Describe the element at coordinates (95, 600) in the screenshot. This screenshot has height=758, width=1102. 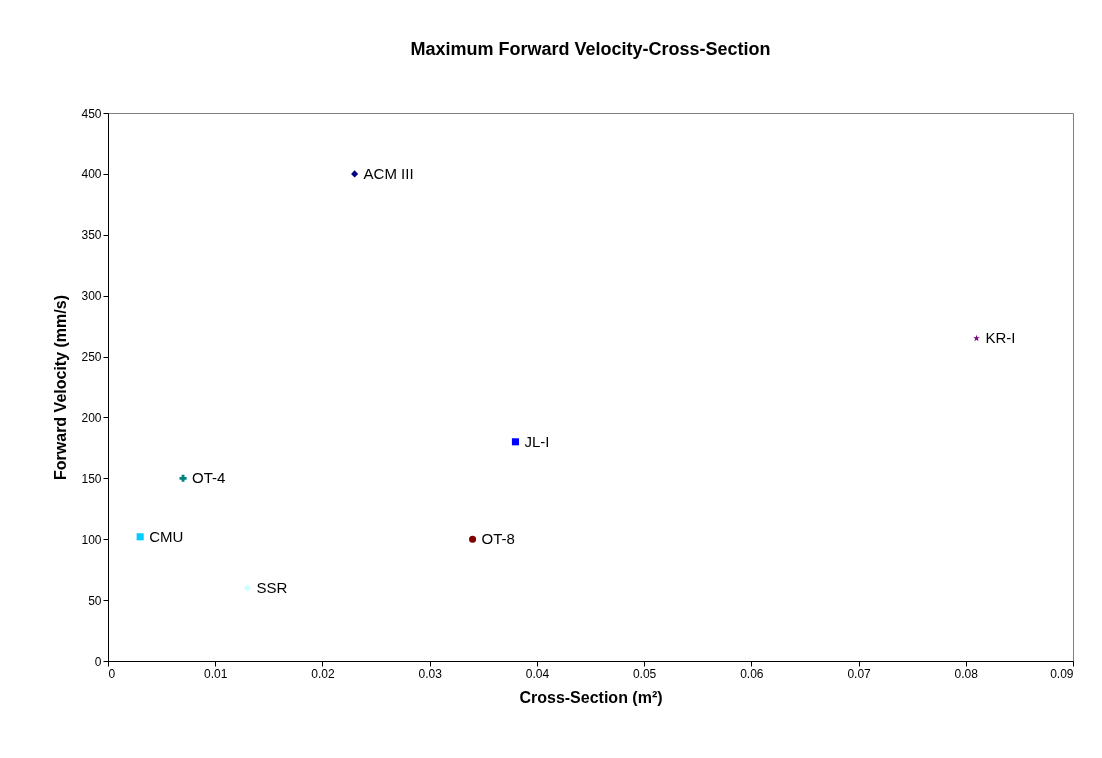
I see `y-tick-label: 50` at that location.